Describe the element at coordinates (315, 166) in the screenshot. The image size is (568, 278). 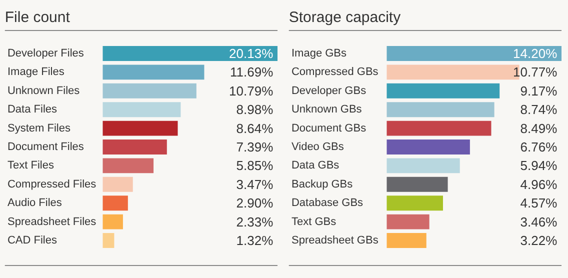
I see `y-tick-label: Data GBs` at that location.